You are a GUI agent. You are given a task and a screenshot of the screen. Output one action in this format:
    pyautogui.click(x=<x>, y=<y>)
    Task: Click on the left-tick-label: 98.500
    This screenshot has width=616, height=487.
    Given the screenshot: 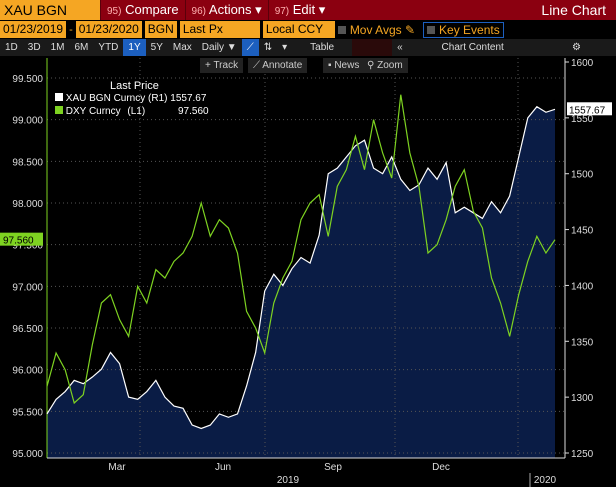 What is the action you would take?
    pyautogui.click(x=27, y=162)
    